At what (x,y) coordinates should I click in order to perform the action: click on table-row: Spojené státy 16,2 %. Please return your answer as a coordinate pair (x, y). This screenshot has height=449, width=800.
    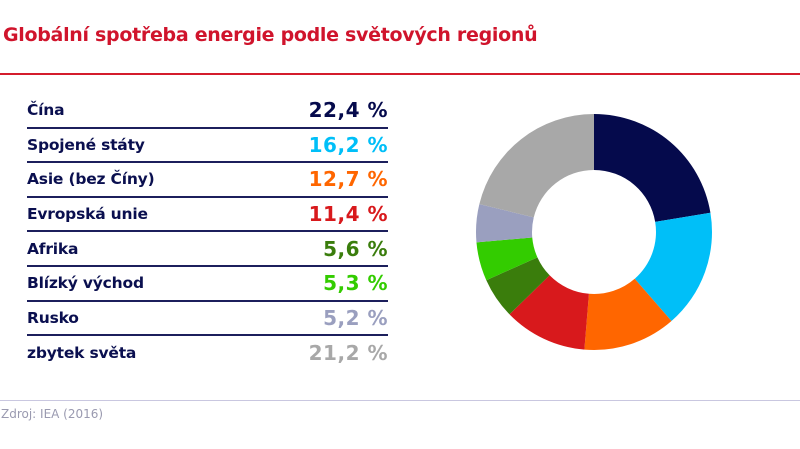
    Looking at the image, I should click on (207, 146).